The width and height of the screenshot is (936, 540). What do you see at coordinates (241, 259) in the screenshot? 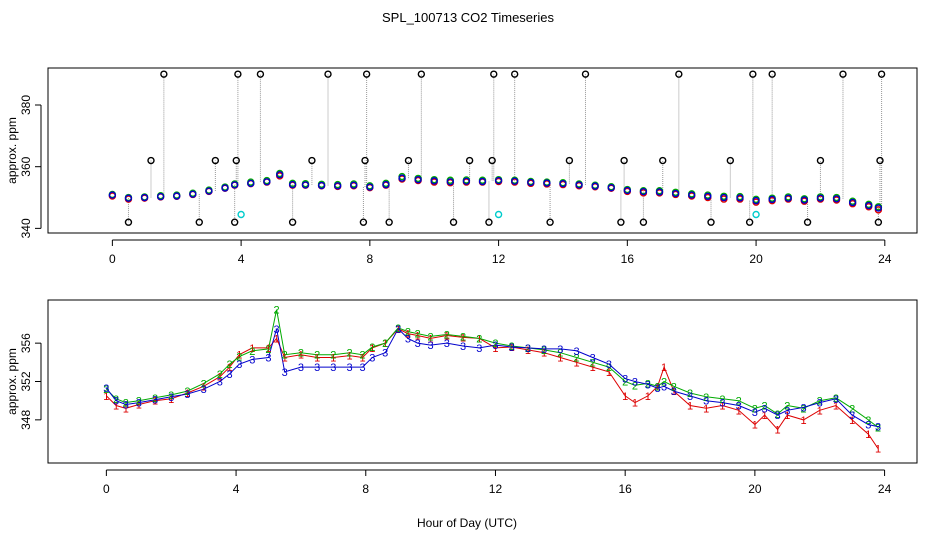
I see `x-tick-label: 4` at bounding box center [241, 259].